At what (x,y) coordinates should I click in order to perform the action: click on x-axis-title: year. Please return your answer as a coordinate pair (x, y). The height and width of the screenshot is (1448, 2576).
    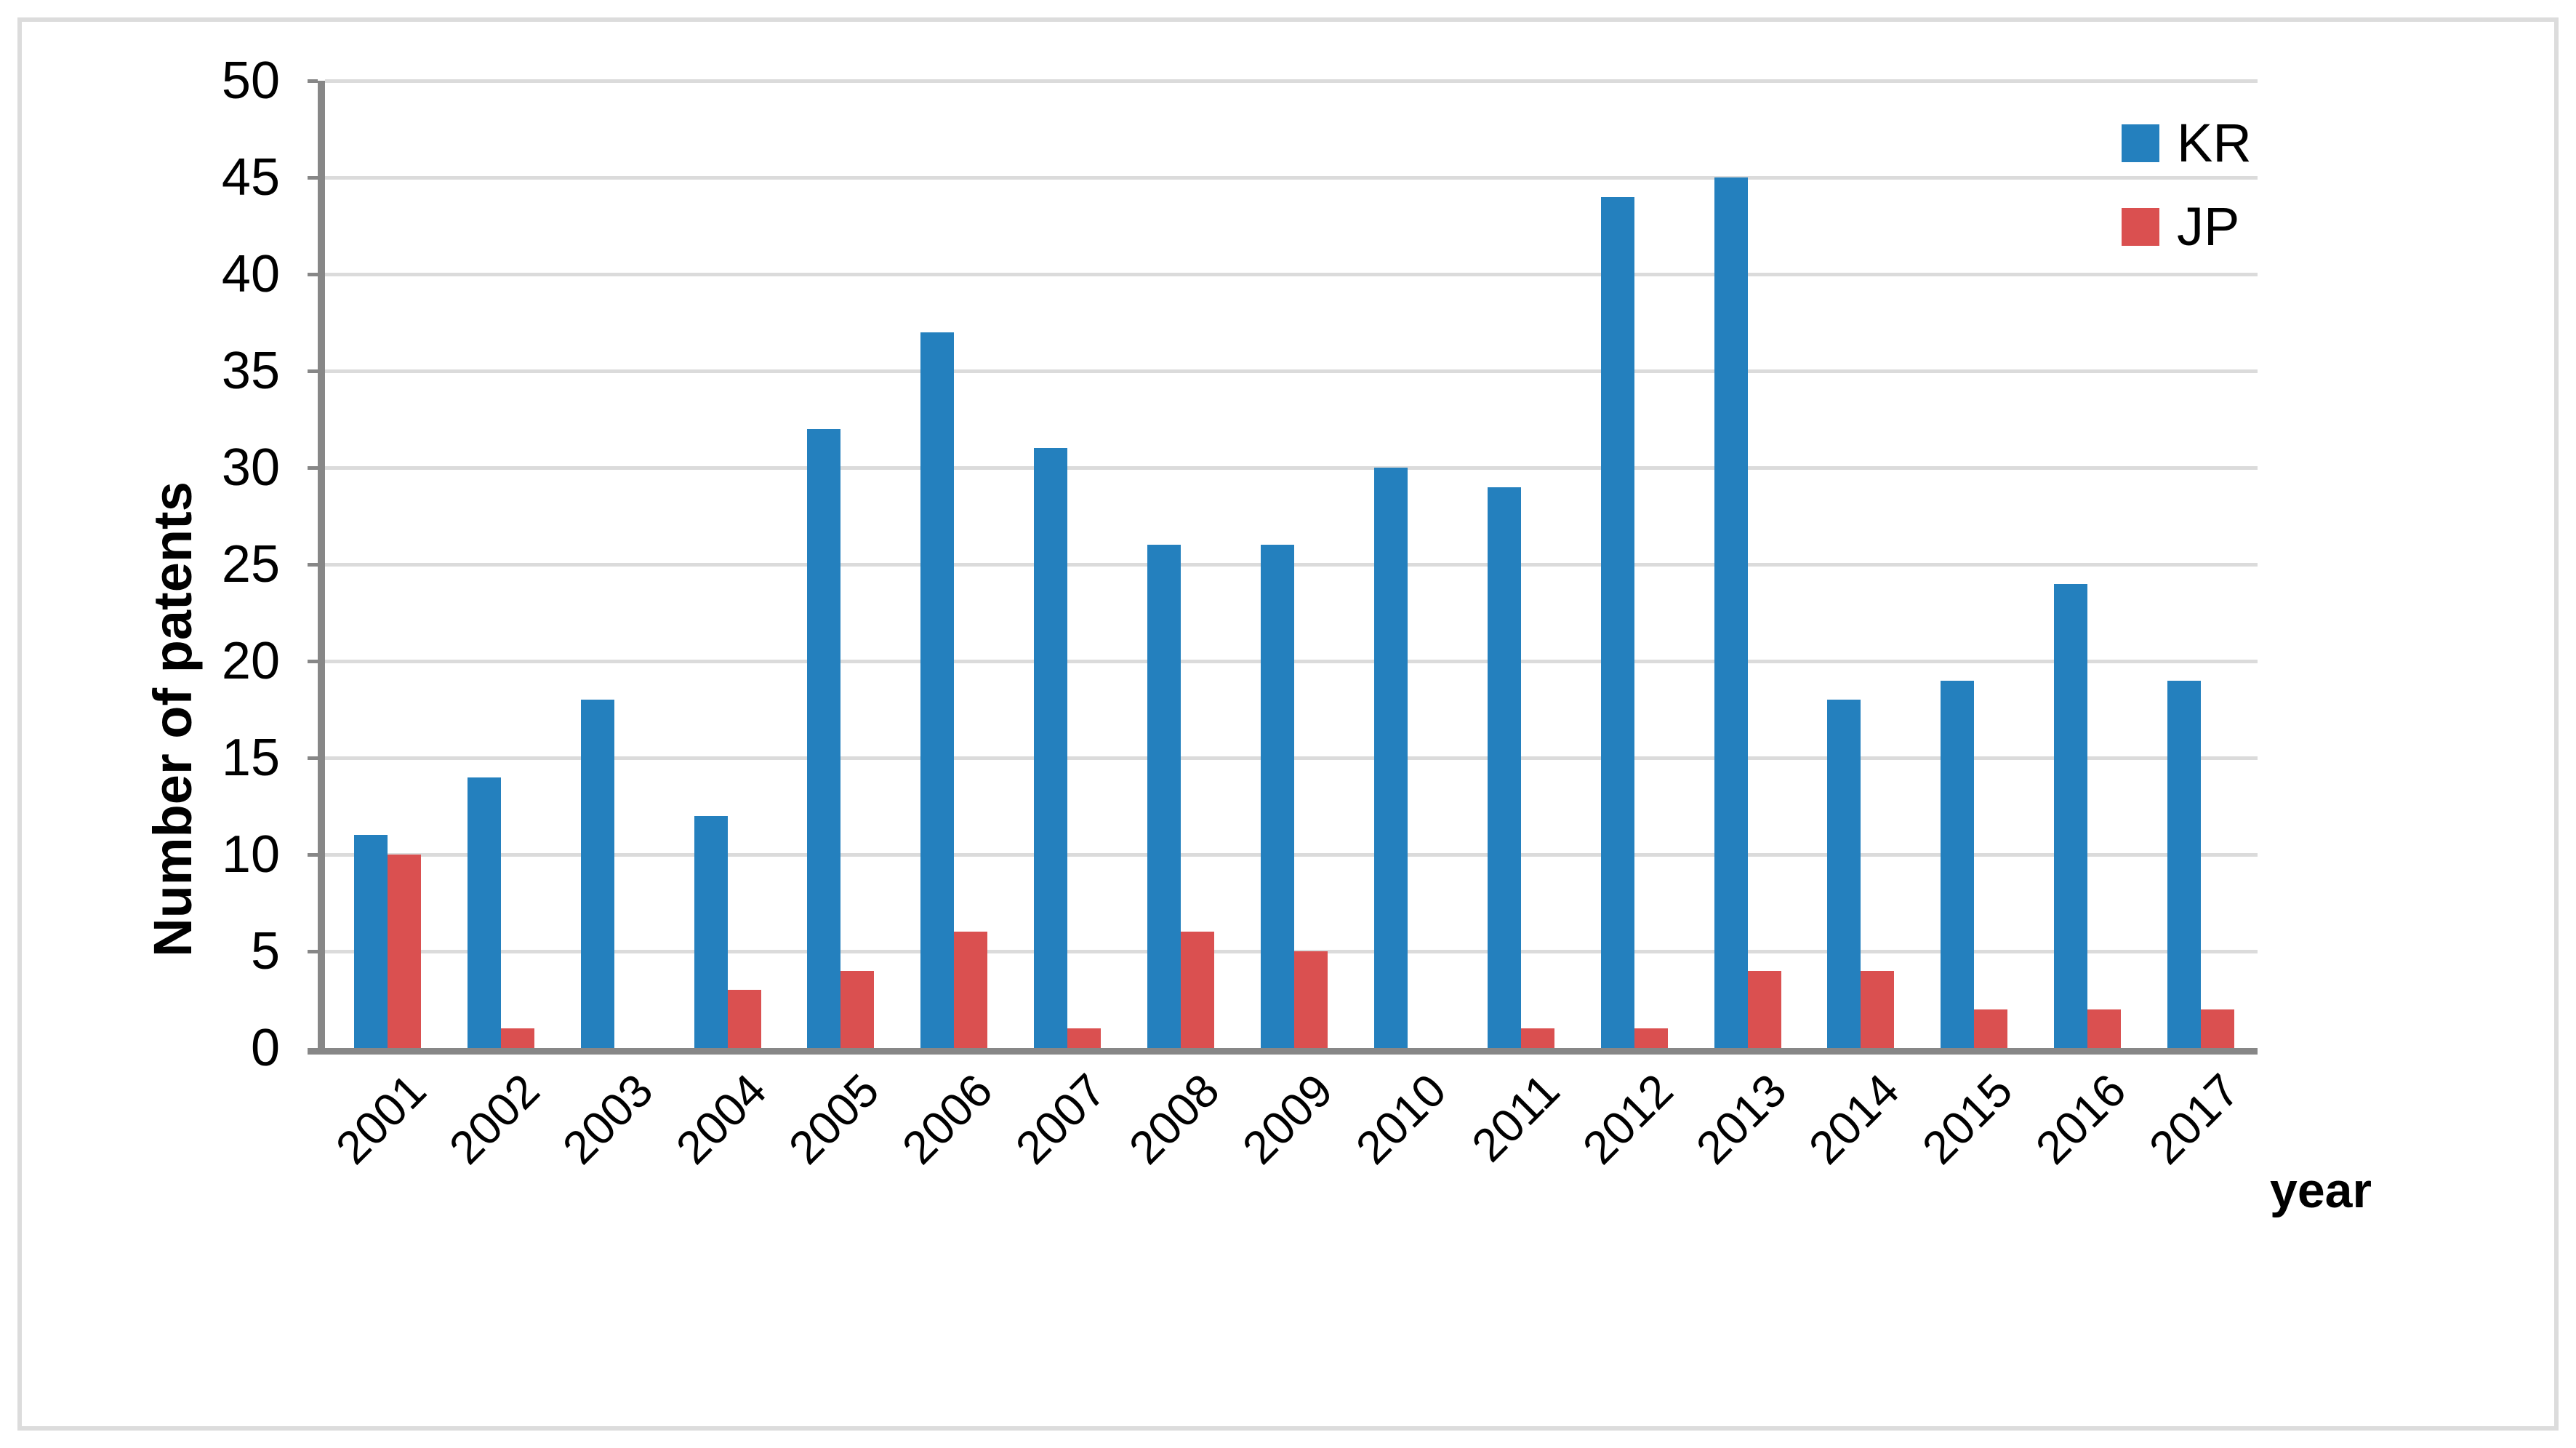
    Looking at the image, I should click on (2321, 1190).